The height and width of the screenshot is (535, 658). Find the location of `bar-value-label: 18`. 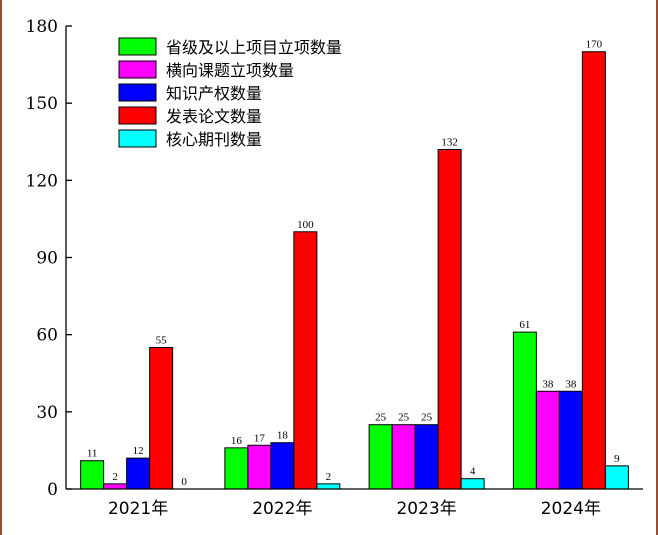

bar-value-label: 18 is located at coordinates (283, 436).